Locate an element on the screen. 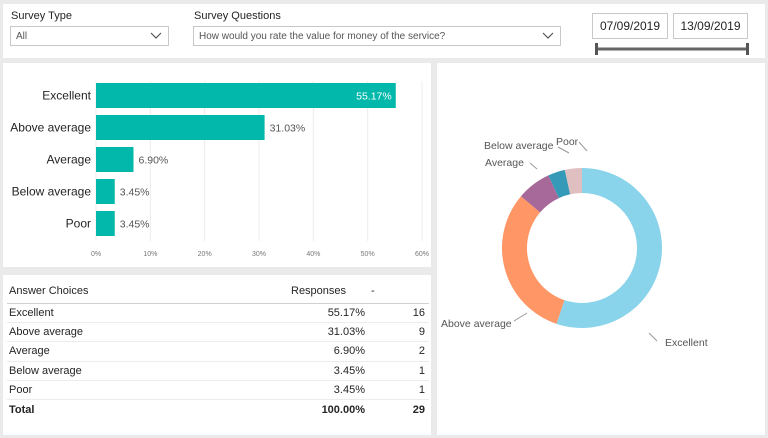  table-total-row: Total 100.00% 29 is located at coordinates (218, 409).